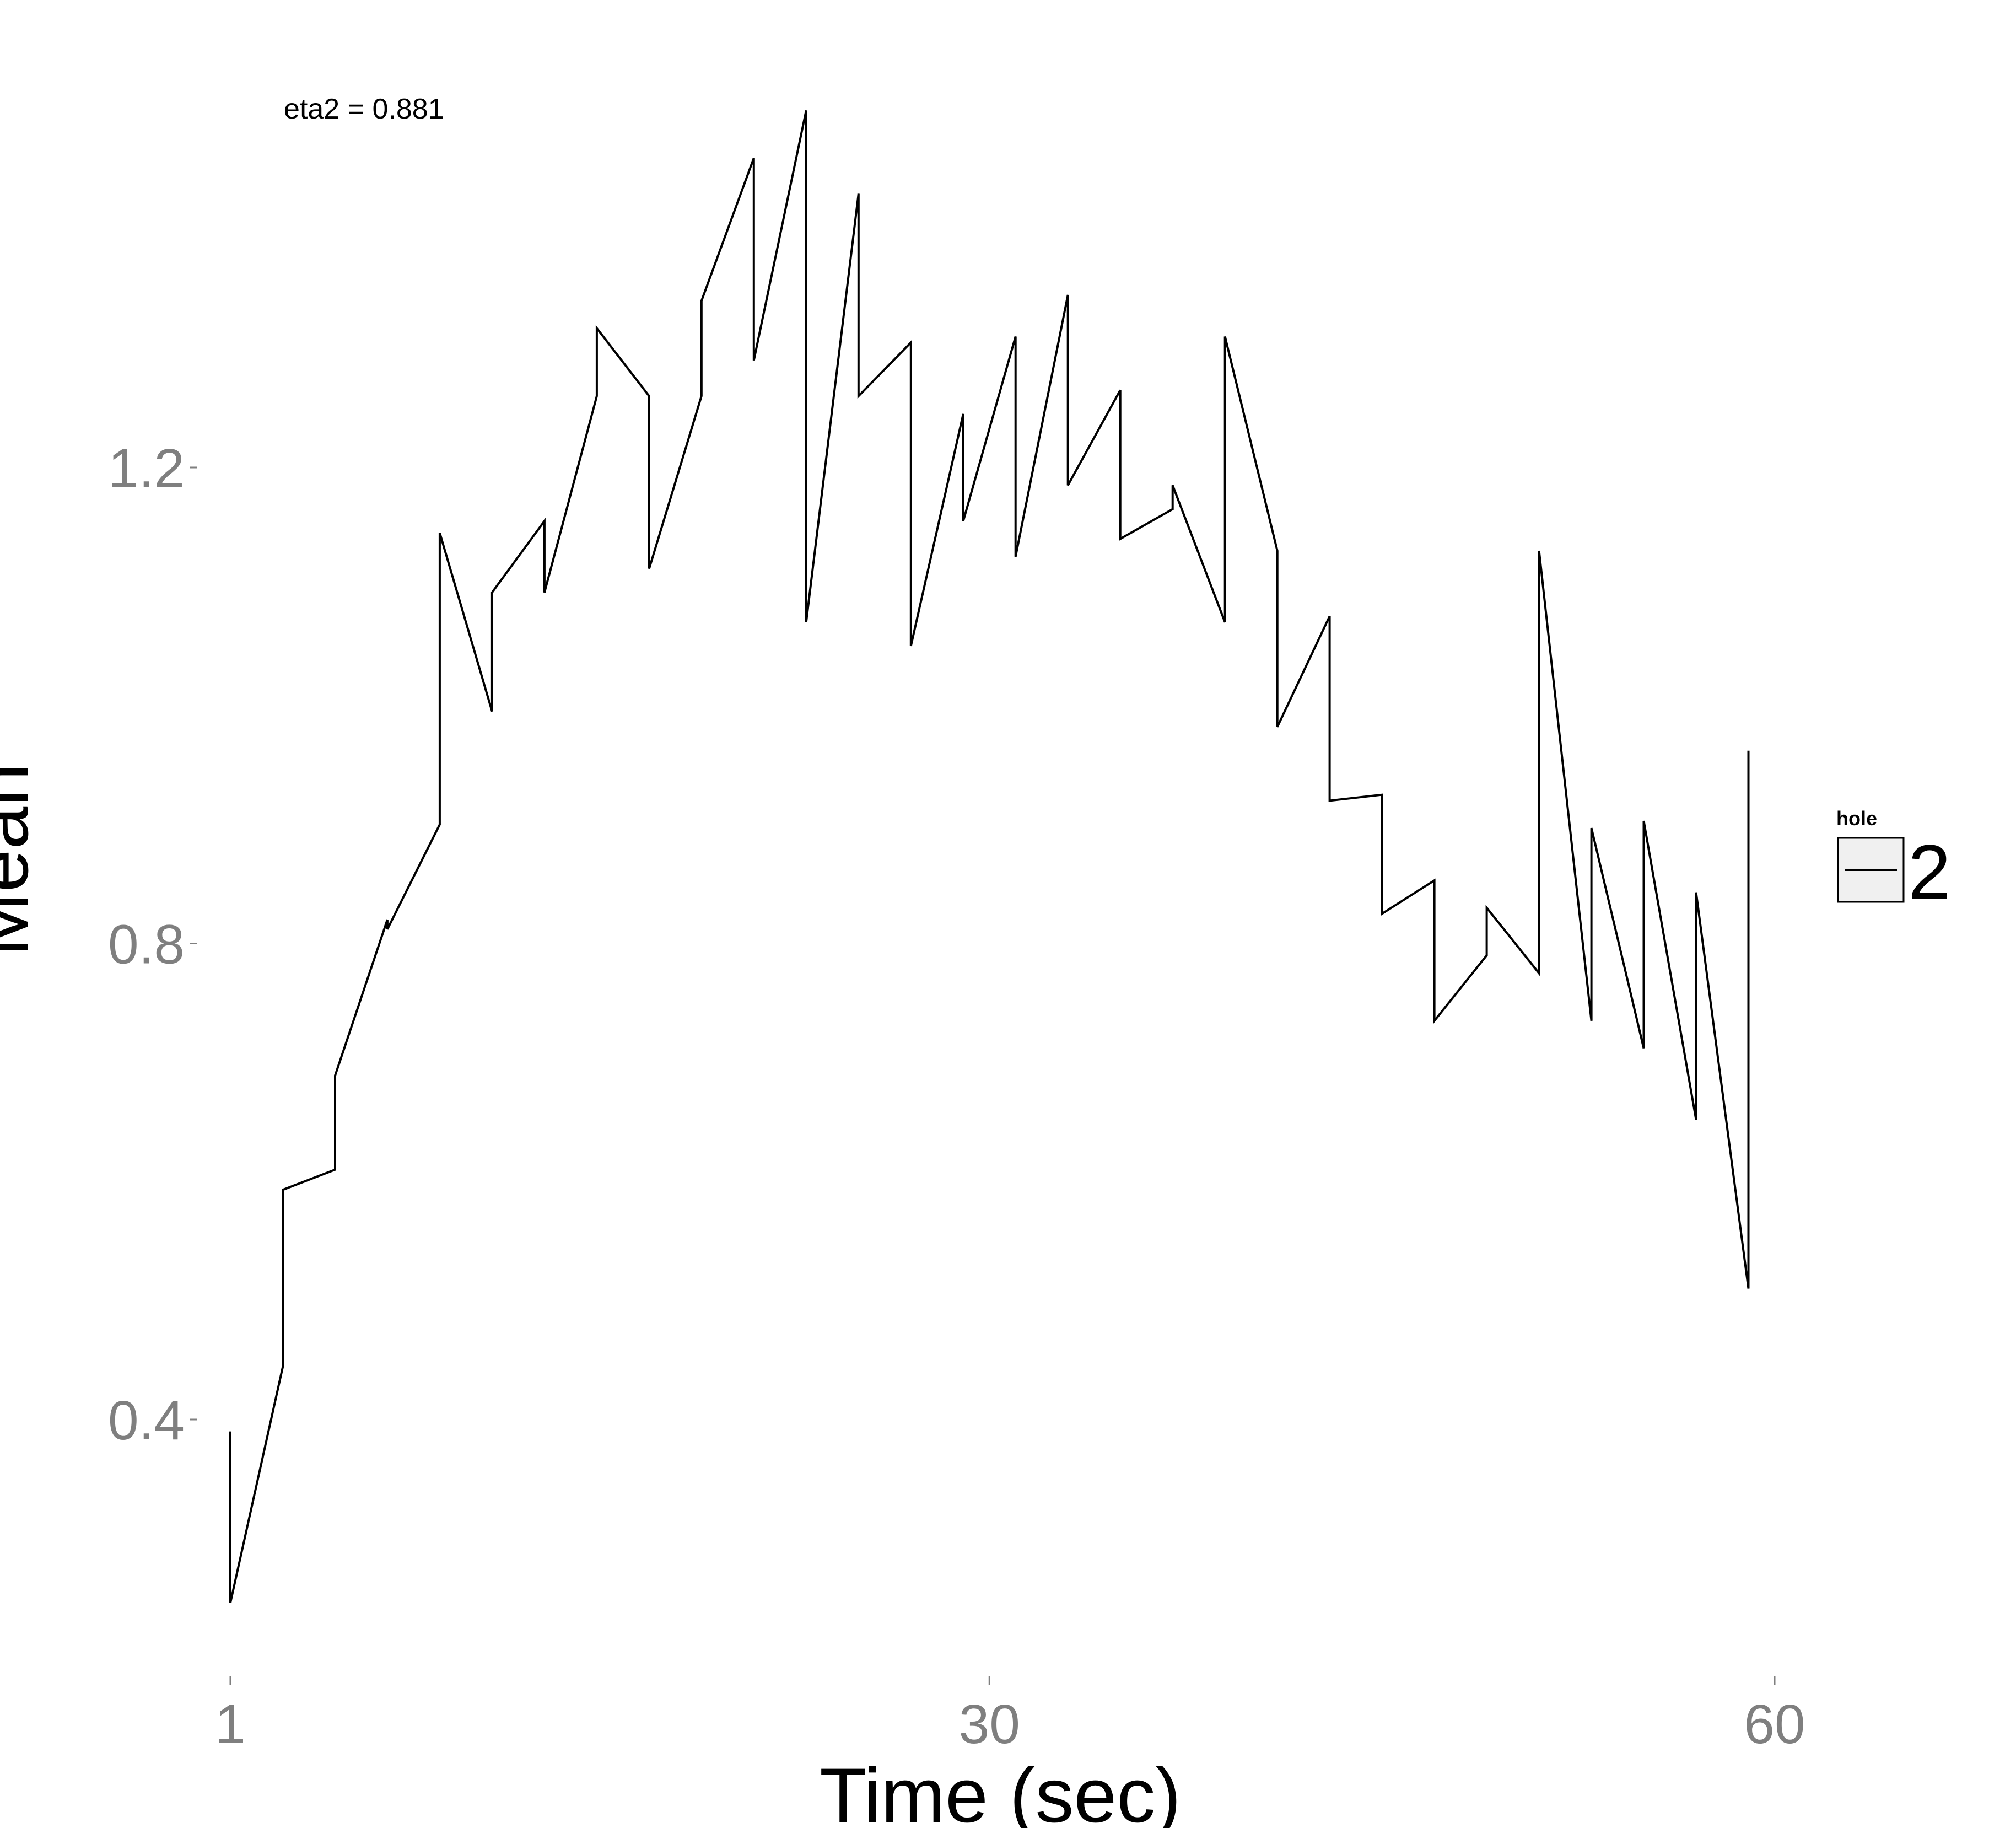 This screenshot has height=1828, width=2016. I want to click on legend: hole 2, so click(1893, 861).